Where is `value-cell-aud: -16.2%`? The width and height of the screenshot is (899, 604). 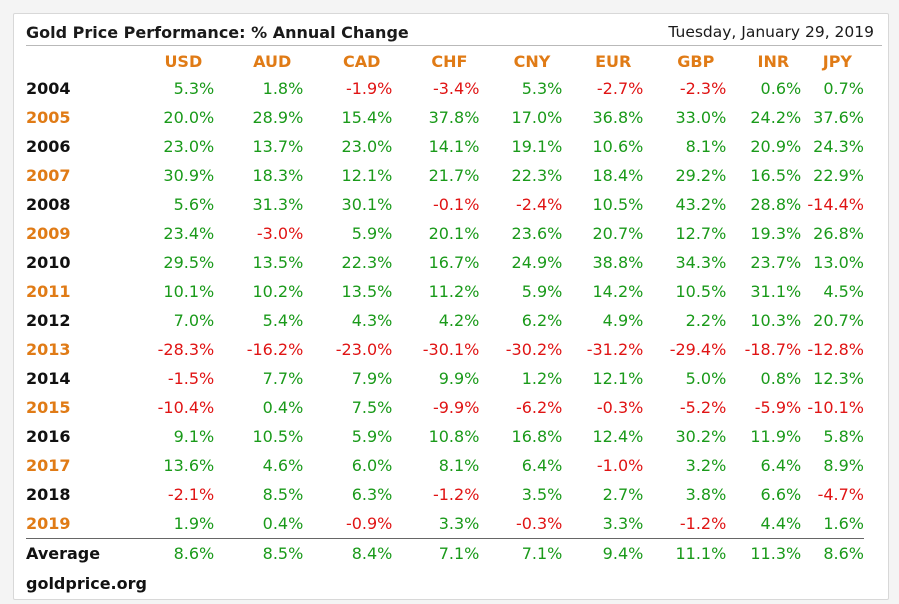 value-cell-aud: -16.2% is located at coordinates (275, 349).